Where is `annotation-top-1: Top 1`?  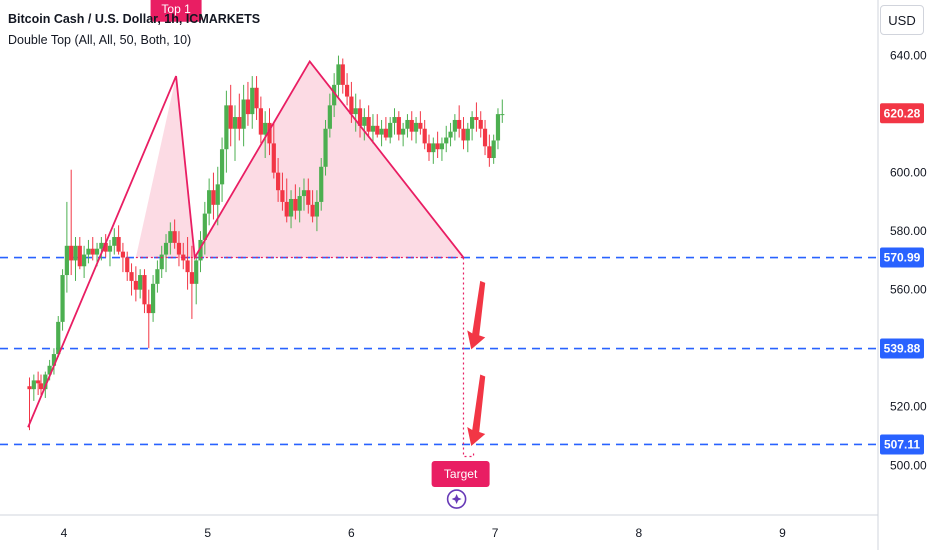
annotation-top-1: Top 1 is located at coordinates (176, 11).